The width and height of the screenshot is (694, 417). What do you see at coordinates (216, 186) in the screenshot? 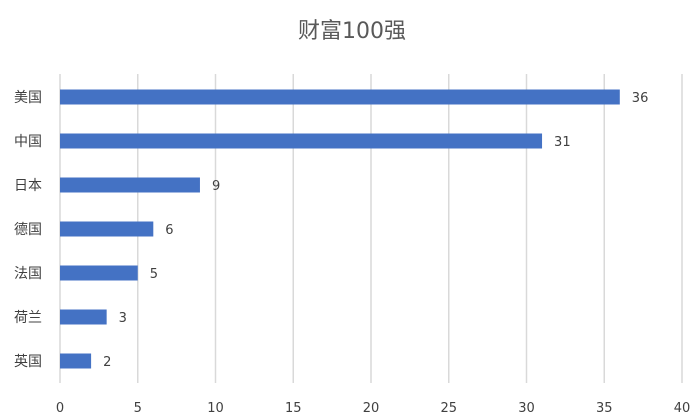
I see `value-label: 9` at bounding box center [216, 186].